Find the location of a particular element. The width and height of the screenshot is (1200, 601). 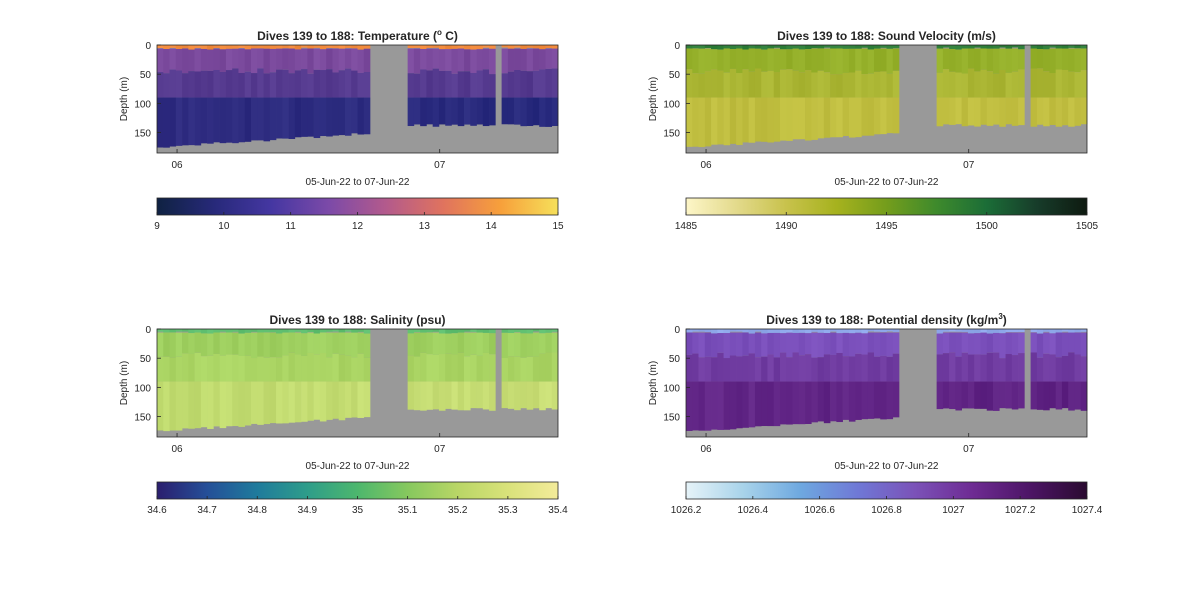

chart-title: Dives 139 to 188: Sound Velocity (m/s) is located at coordinates (886, 36).